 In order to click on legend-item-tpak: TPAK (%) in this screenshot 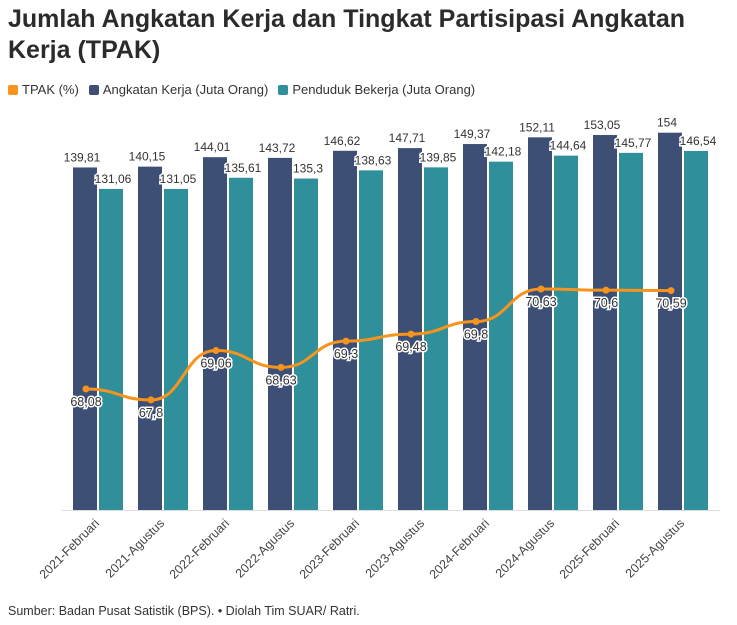, I will do `click(43, 89)`.